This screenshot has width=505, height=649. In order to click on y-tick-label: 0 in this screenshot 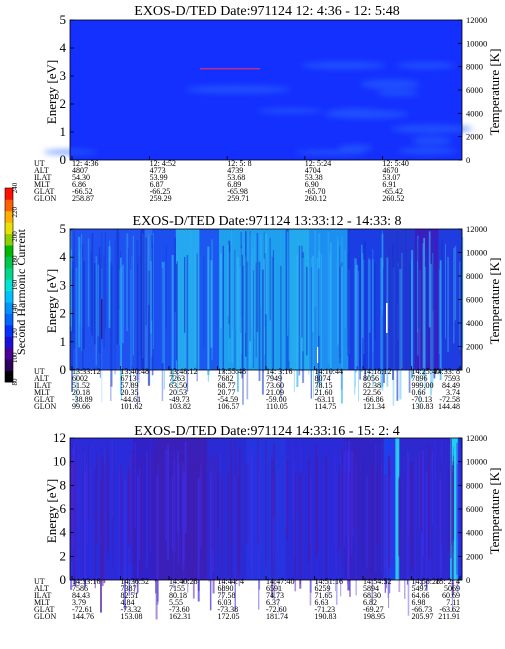, I will do `click(63, 579)`.